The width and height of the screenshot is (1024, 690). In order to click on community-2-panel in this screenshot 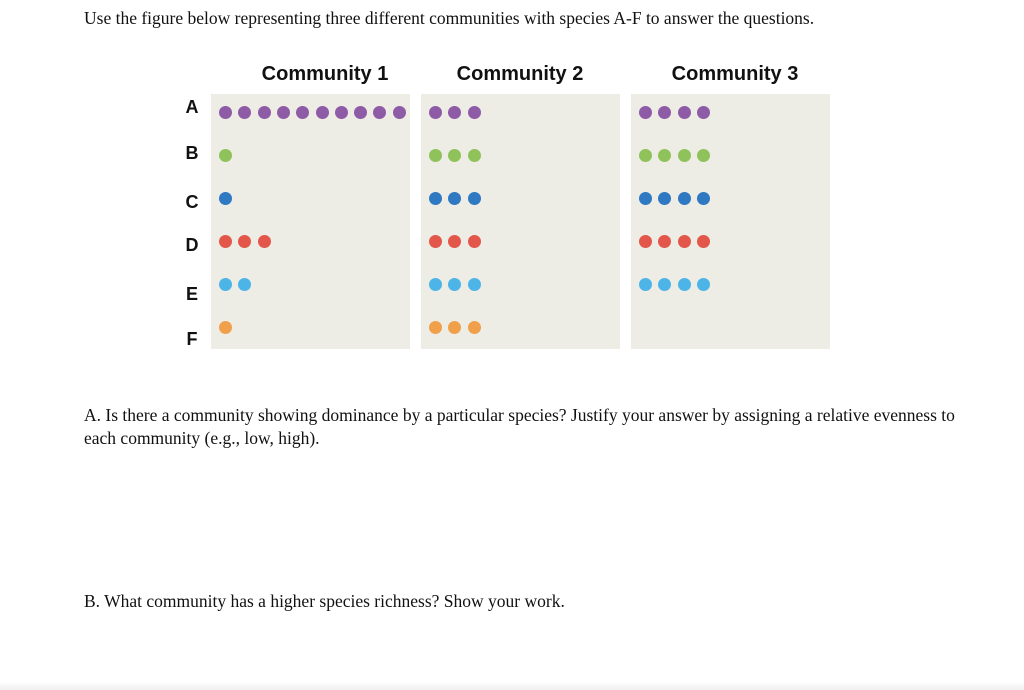, I will do `click(520, 221)`.